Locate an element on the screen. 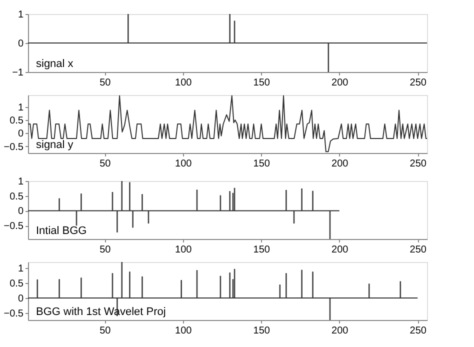 This screenshot has width=474, height=347. y-tick-label: −1 is located at coordinates (18, 73).